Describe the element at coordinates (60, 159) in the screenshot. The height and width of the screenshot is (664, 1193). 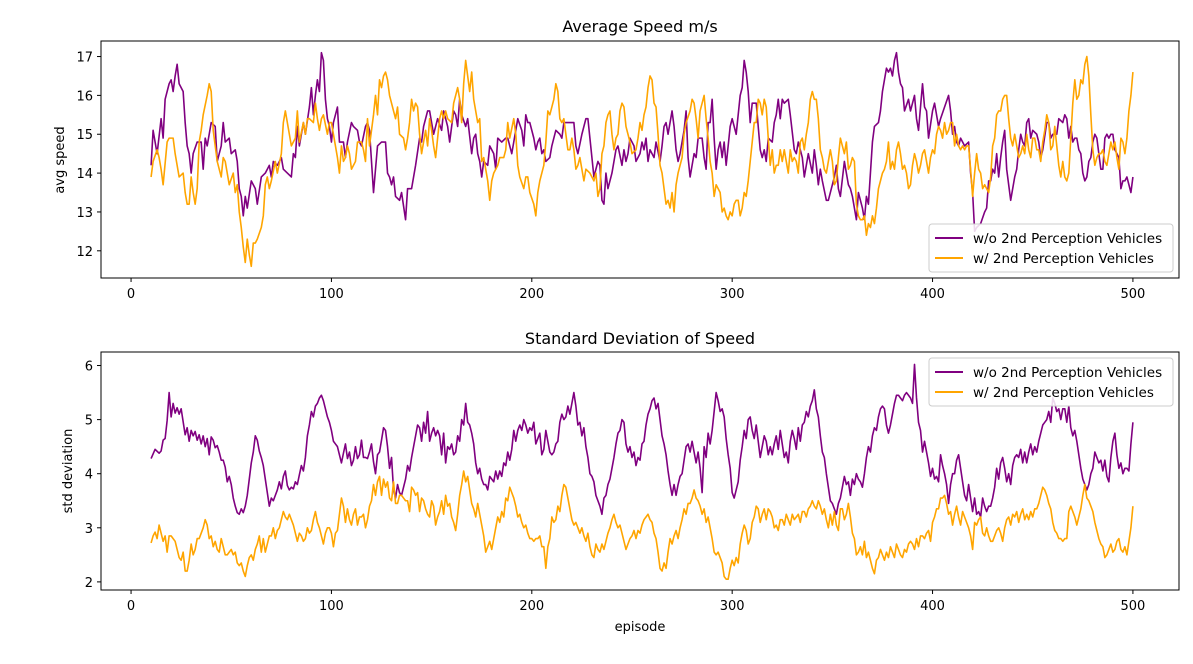
I see `avg-speed-ylabel: avg speed` at that location.